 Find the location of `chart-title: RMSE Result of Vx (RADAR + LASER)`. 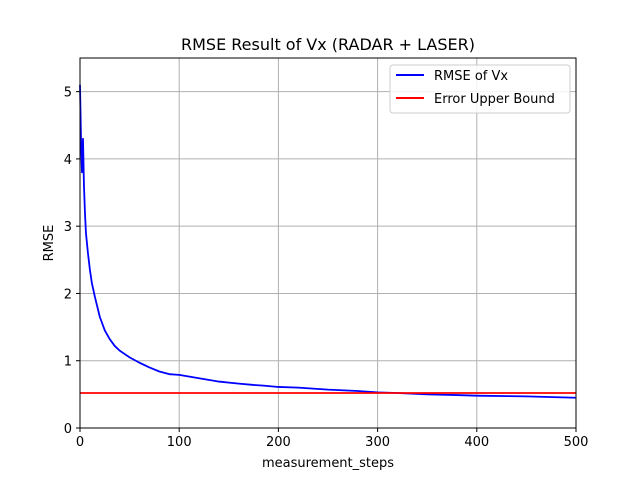

chart-title: RMSE Result of Vx (RADAR + LASER) is located at coordinates (328, 44).